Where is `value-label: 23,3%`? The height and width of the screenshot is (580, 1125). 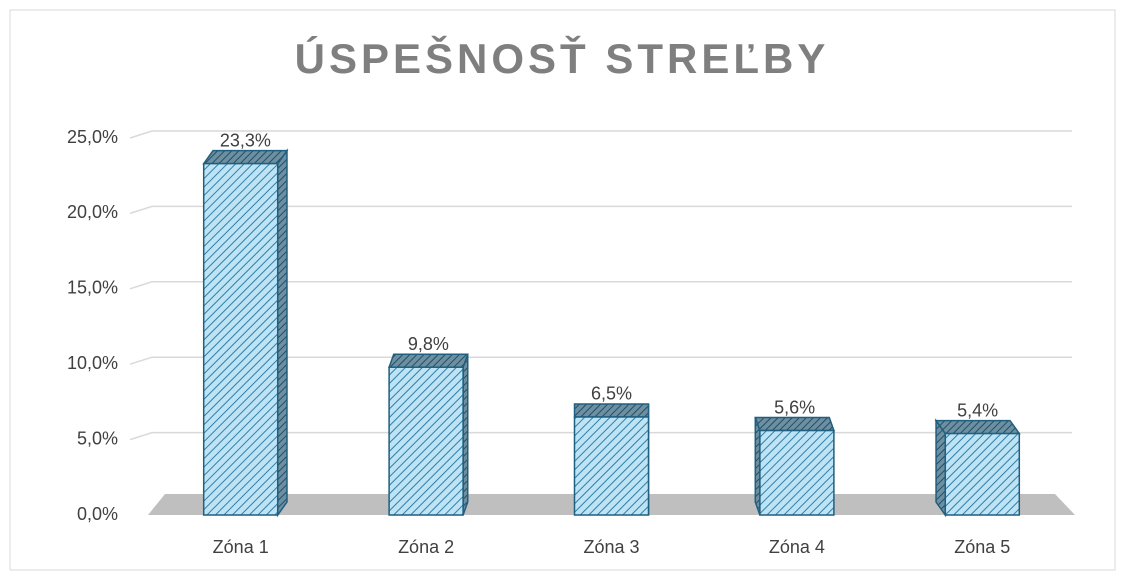
value-label: 23,3% is located at coordinates (245, 140).